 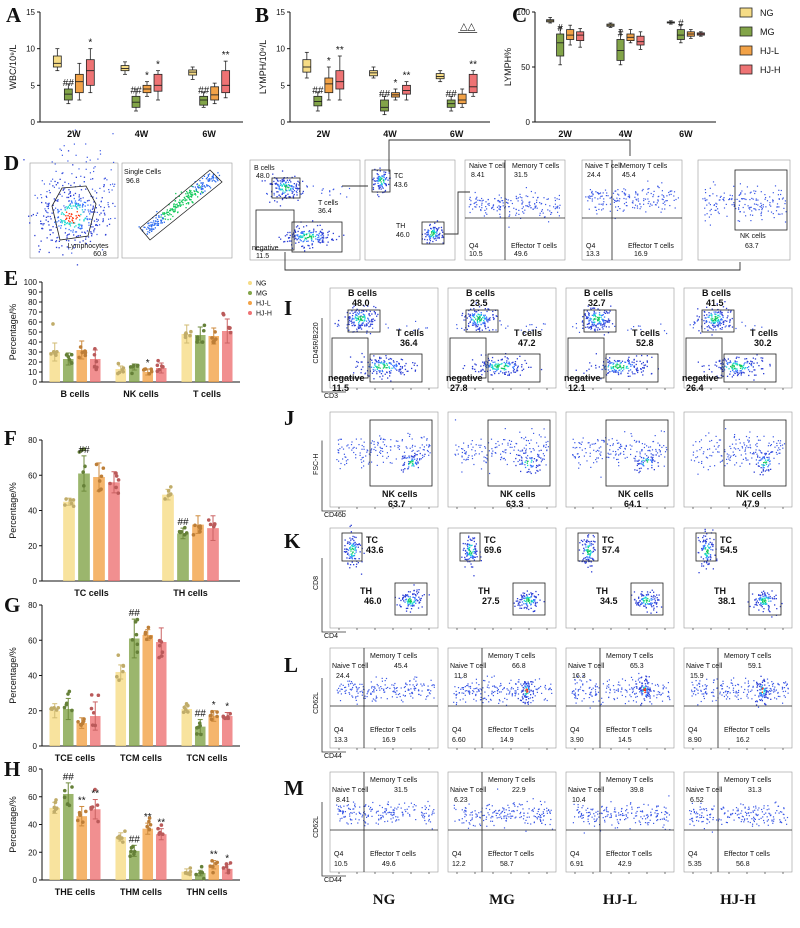 What do you see at coordinates (468, 27) in the screenshot?
I see `significance-mark-triangles: △△` at bounding box center [468, 27].